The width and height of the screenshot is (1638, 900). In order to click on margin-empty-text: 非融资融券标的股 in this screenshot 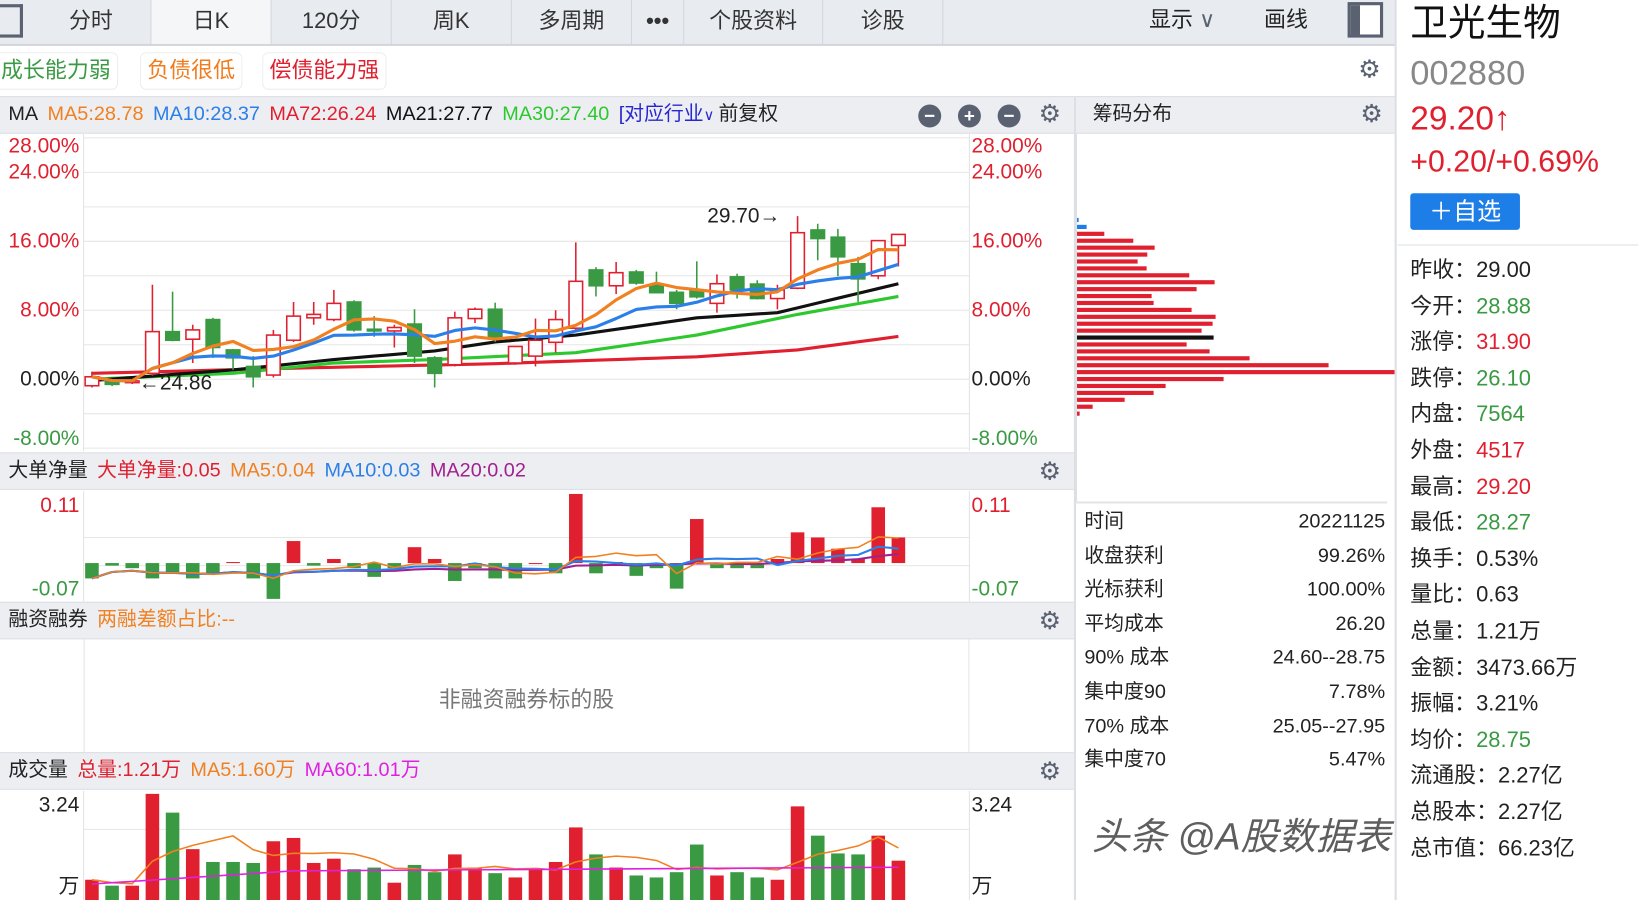, I will do `click(526, 700)`.